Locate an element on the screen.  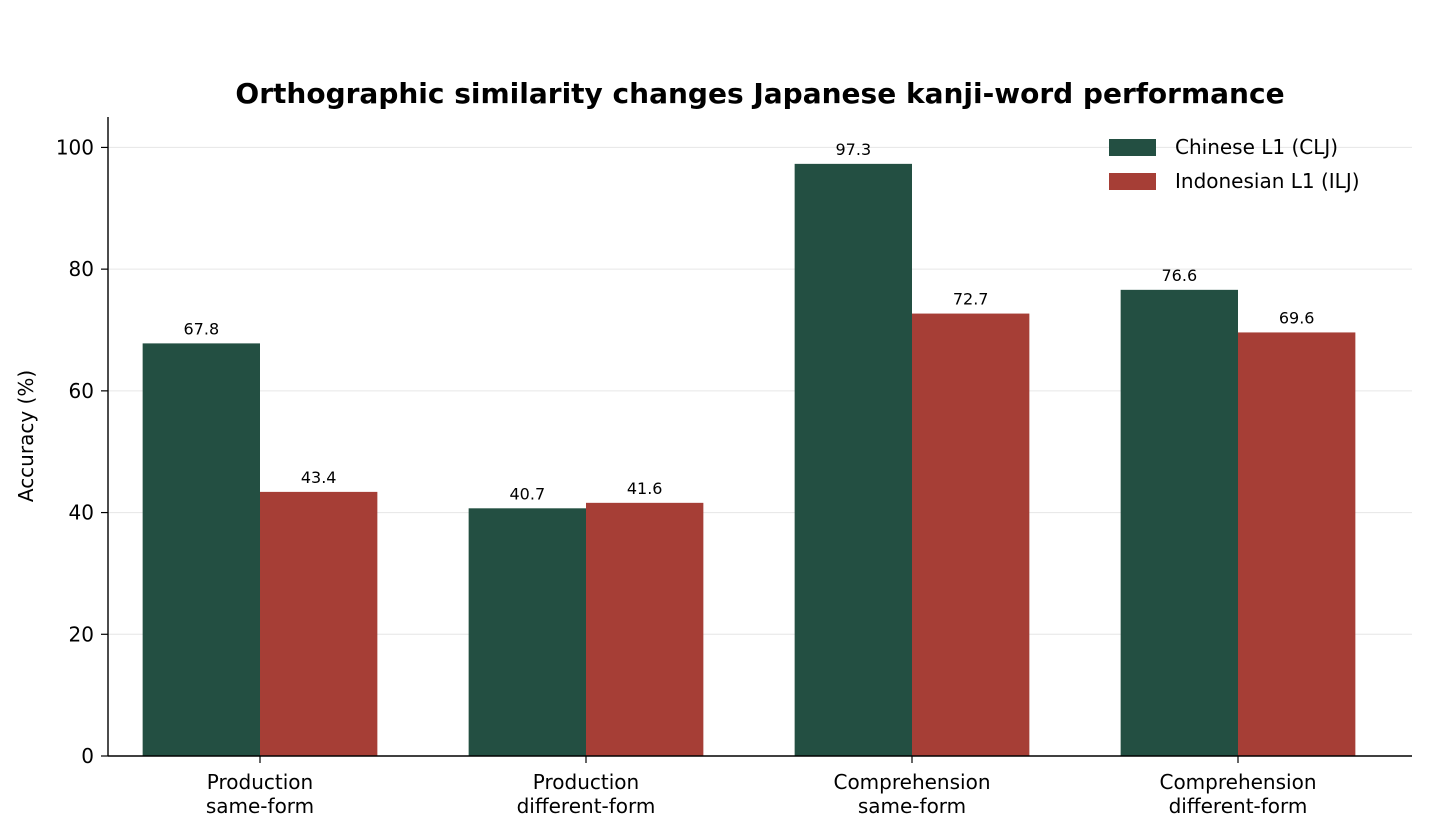
y-tick-label: 20 is located at coordinates (81, 634).